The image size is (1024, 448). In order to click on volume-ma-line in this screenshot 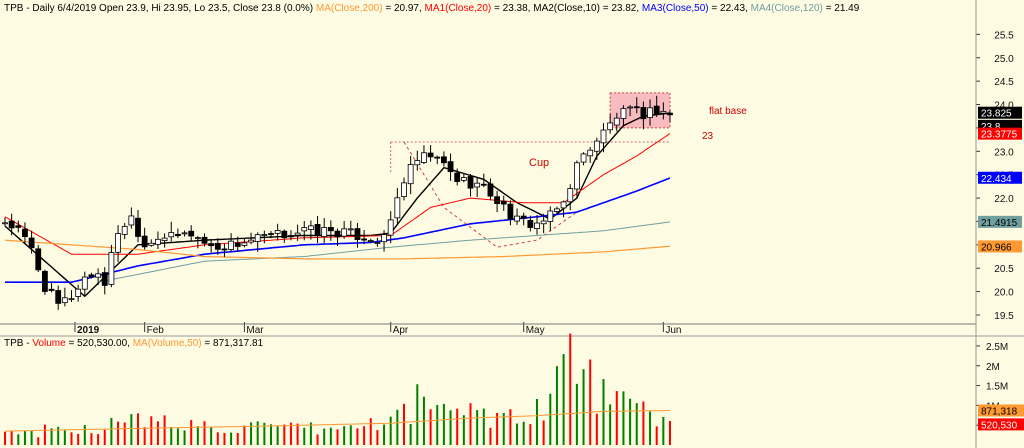, I will do `click(337, 421)`.